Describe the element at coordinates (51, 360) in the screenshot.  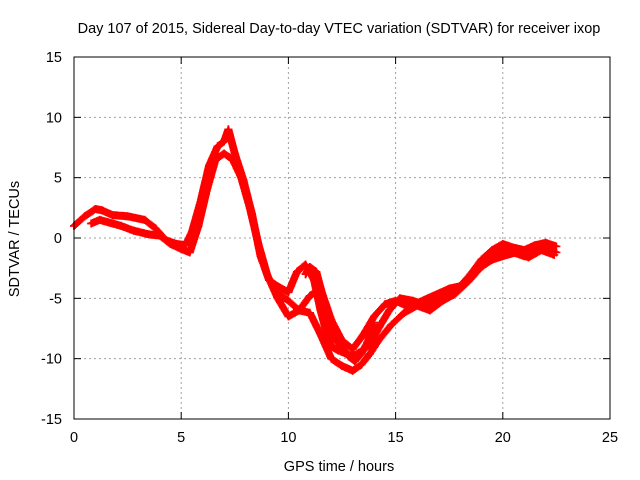
I see `y-tick-label: -10` at that location.